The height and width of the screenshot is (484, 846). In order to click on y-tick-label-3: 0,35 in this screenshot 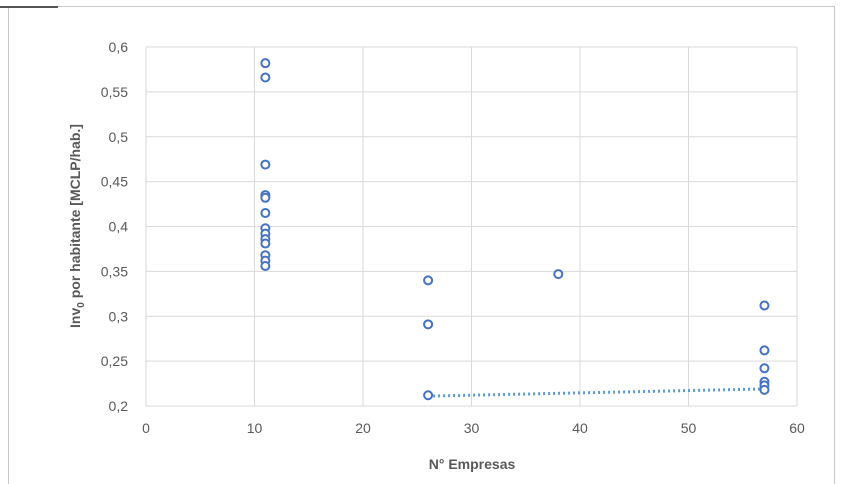, I will do `click(114, 271)`.